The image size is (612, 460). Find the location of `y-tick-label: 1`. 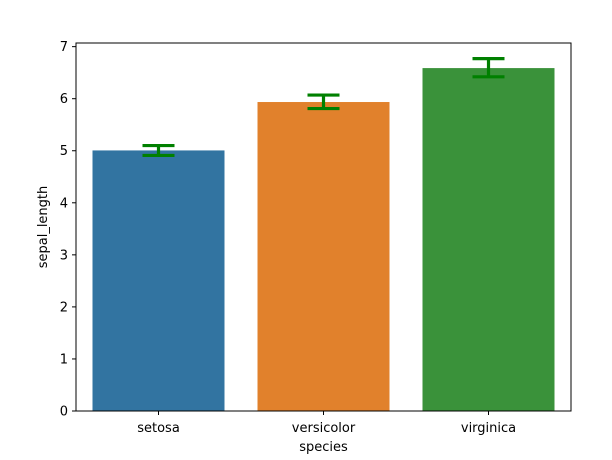

y-tick-label: 1 is located at coordinates (64, 359).